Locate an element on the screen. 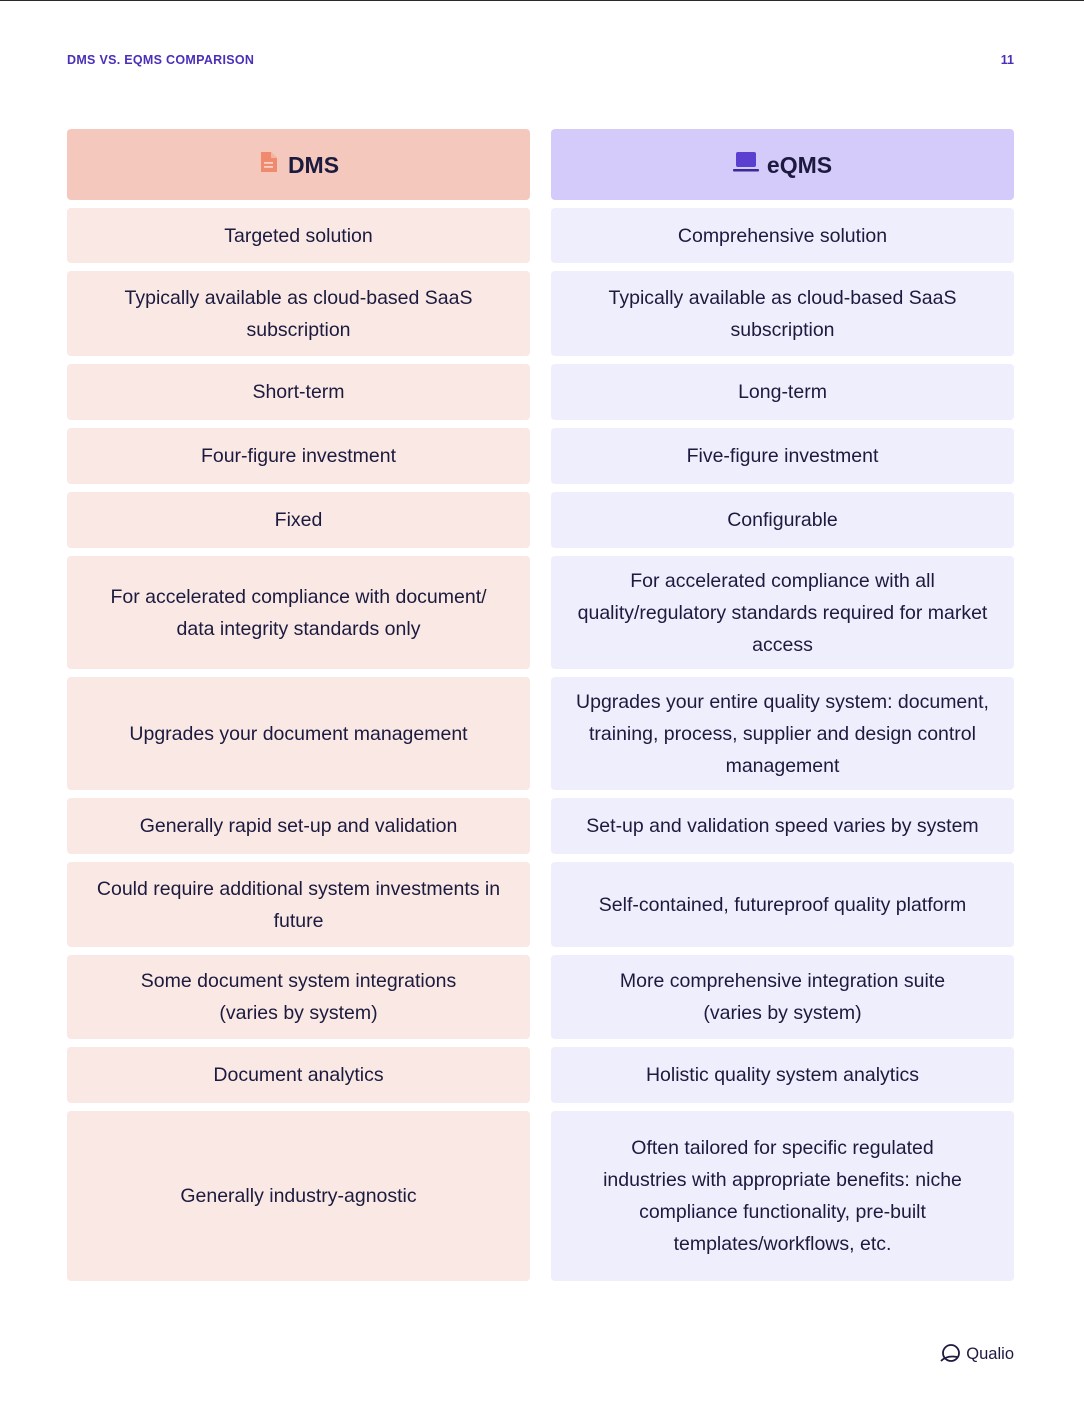  dms-cell: Upgrades your document management is located at coordinates (298, 733).